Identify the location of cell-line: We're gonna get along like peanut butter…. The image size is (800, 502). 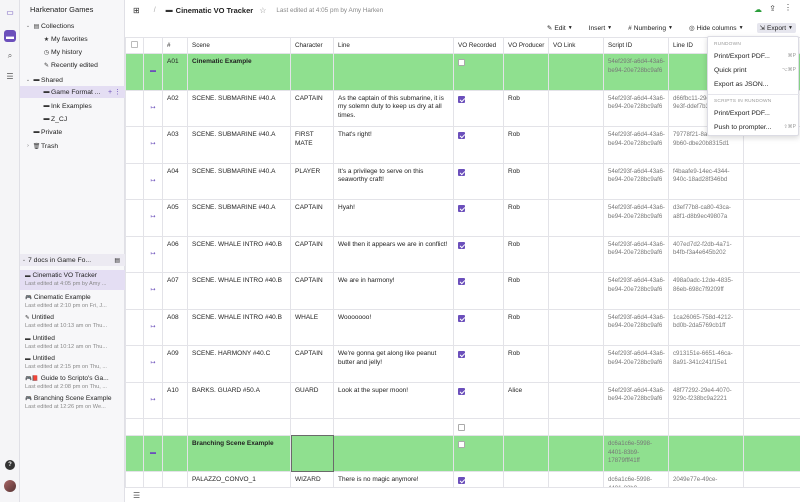
(393, 364).